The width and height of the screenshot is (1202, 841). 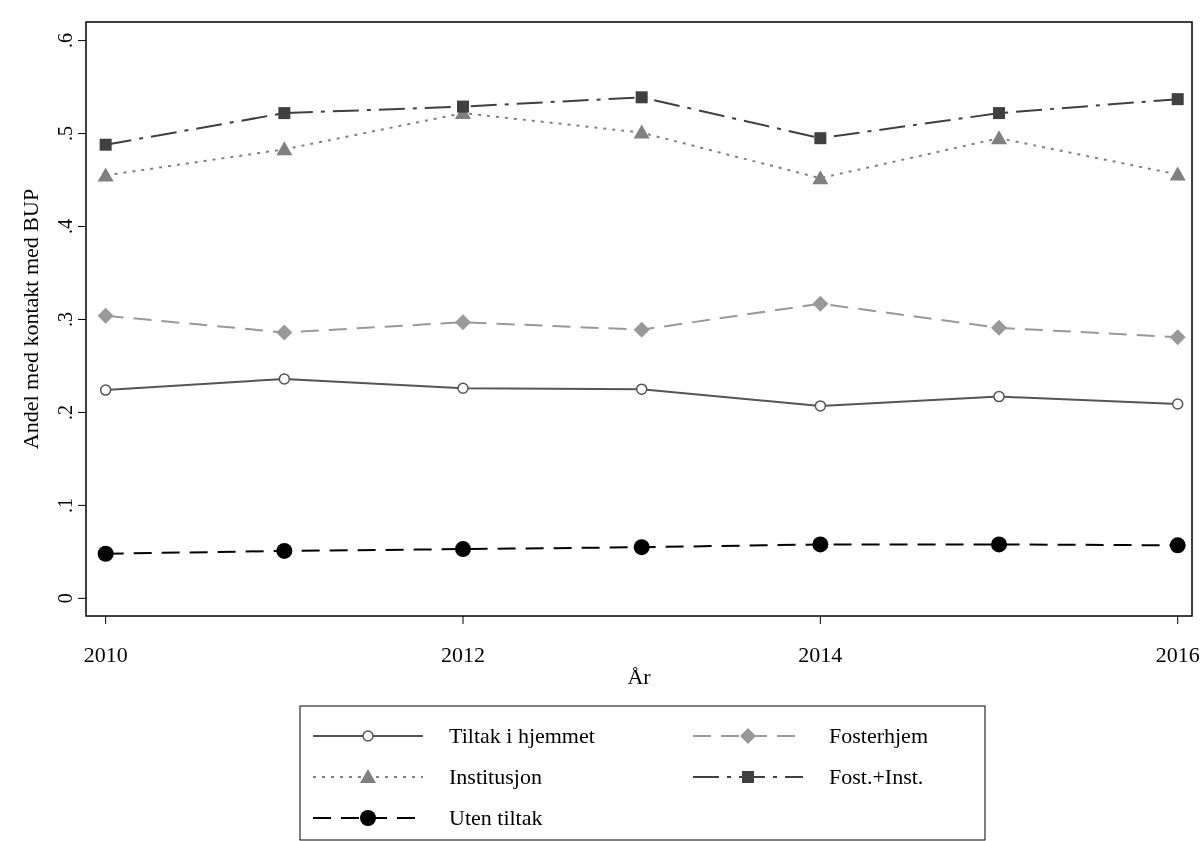 I want to click on x-axis-title: År, so click(x=639, y=676).